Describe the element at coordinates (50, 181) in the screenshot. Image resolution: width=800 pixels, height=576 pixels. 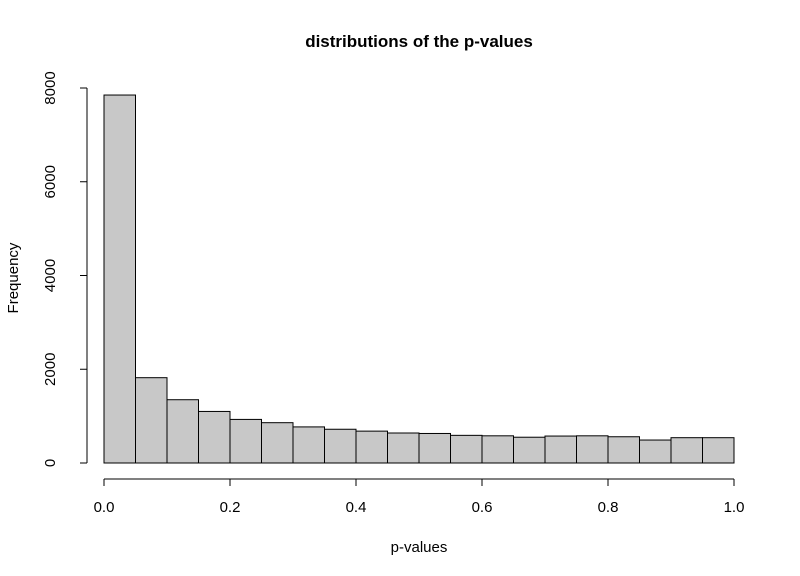
I see `y-tick-label: 6000` at that location.